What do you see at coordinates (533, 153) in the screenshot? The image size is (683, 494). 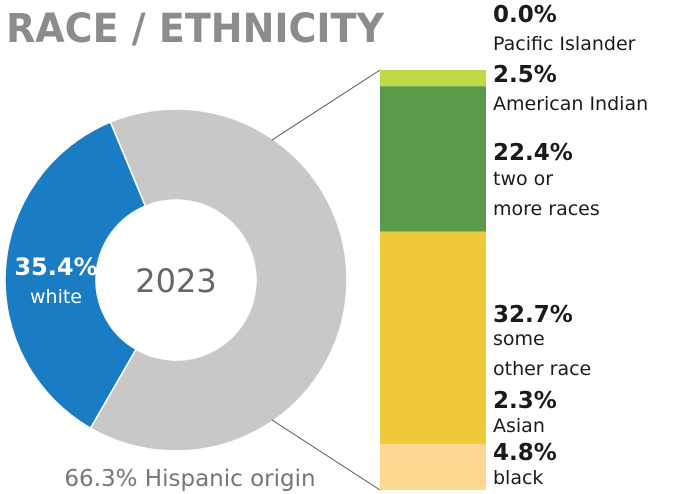 I see `segment-value-label: 22.4%` at bounding box center [533, 153].